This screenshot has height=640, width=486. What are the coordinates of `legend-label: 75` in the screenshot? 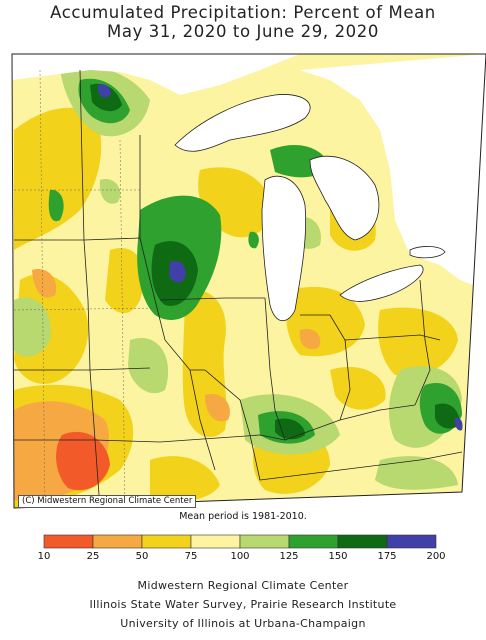 It's located at (191, 556).